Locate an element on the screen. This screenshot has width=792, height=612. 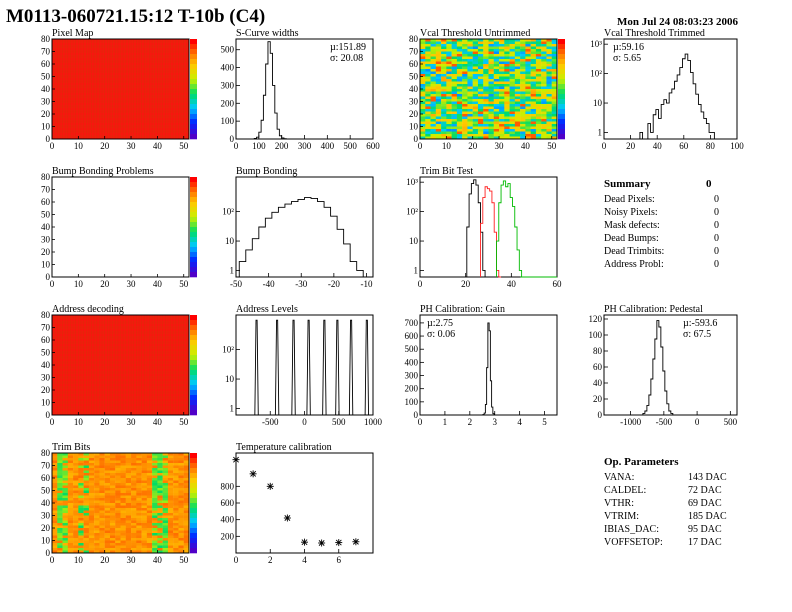
temperature-point-stroke is located at coordinates (304, 542).